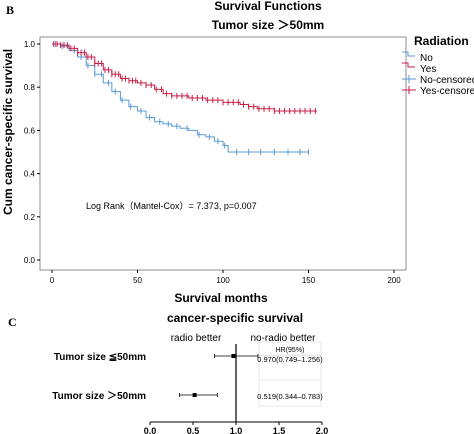  I want to click on legend-item-no: No, so click(426, 58).